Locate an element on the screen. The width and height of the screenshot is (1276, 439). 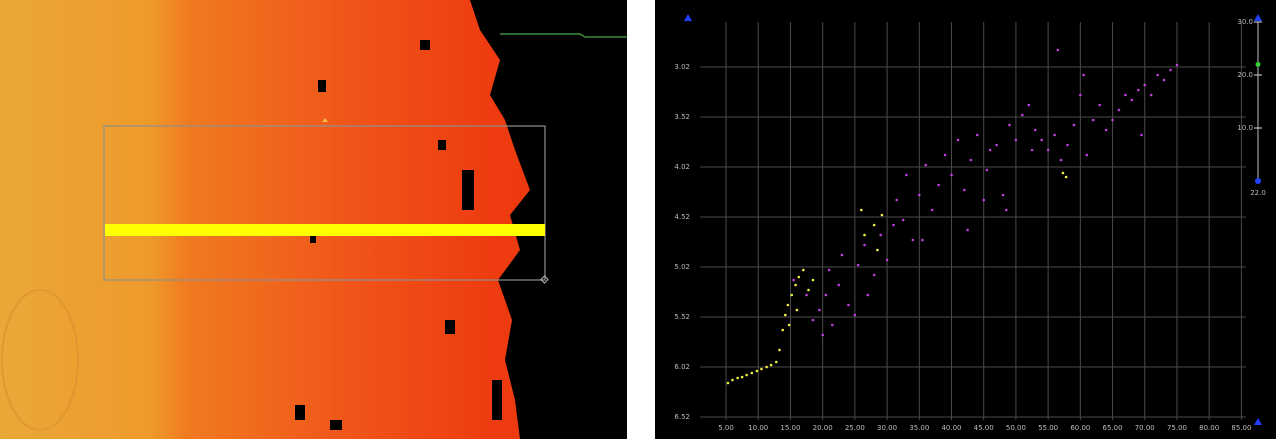
x-tick-label: 35.00 is located at coordinates (919, 428).